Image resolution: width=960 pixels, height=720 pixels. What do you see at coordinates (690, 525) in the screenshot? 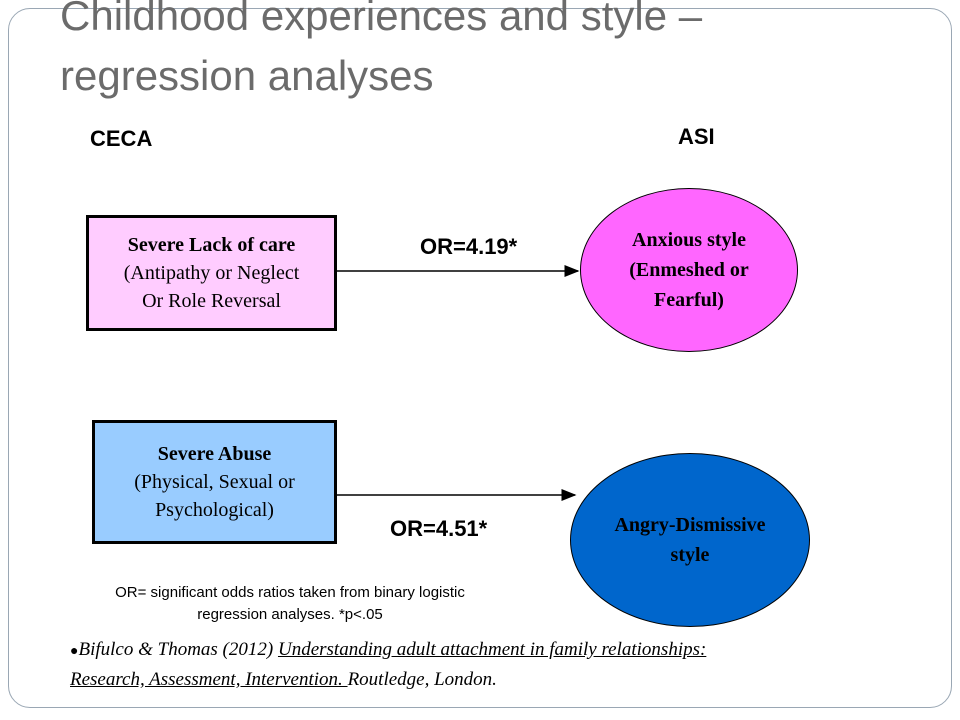
I see `ellipse-angry-line-1: Angry-Dismissive` at bounding box center [690, 525].